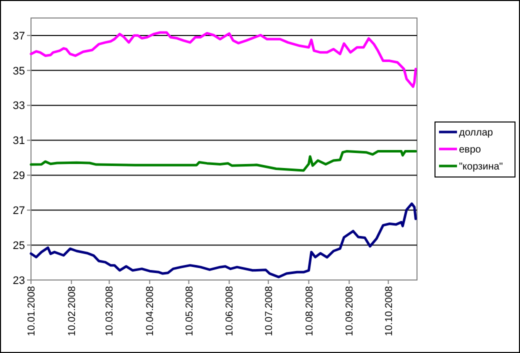 The image size is (520, 353). Describe the element at coordinates (72, 311) in the screenshot. I see `x-tick-label: 10.02.2008` at that location.